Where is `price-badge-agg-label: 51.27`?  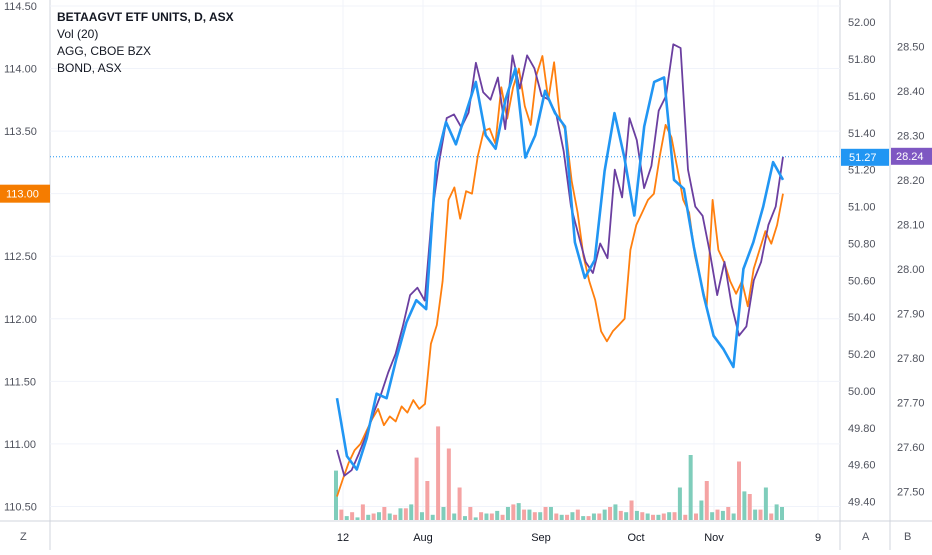
price-badge-agg-label: 51.27 is located at coordinates (863, 158).